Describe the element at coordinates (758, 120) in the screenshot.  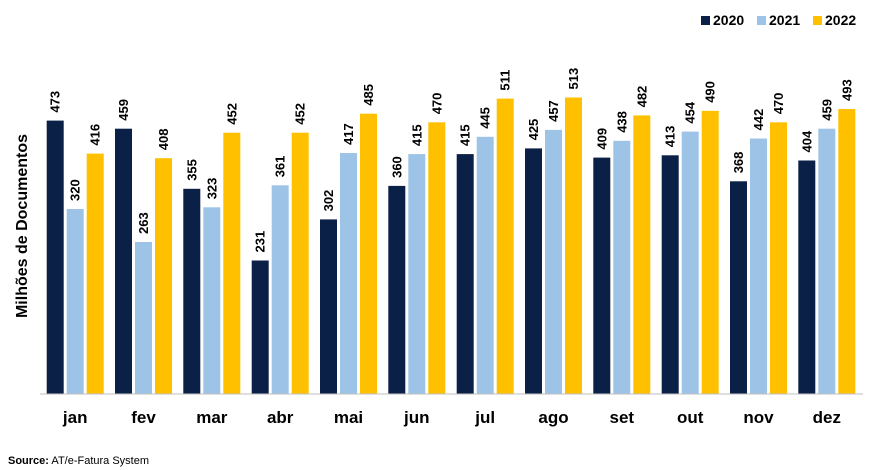
I see `value-label-2021-nov: 442` at that location.